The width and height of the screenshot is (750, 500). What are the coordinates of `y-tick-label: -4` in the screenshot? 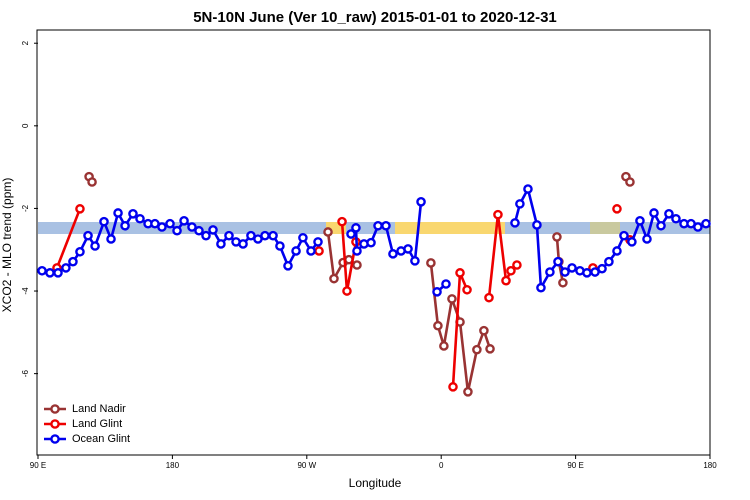 It's located at (25, 291).